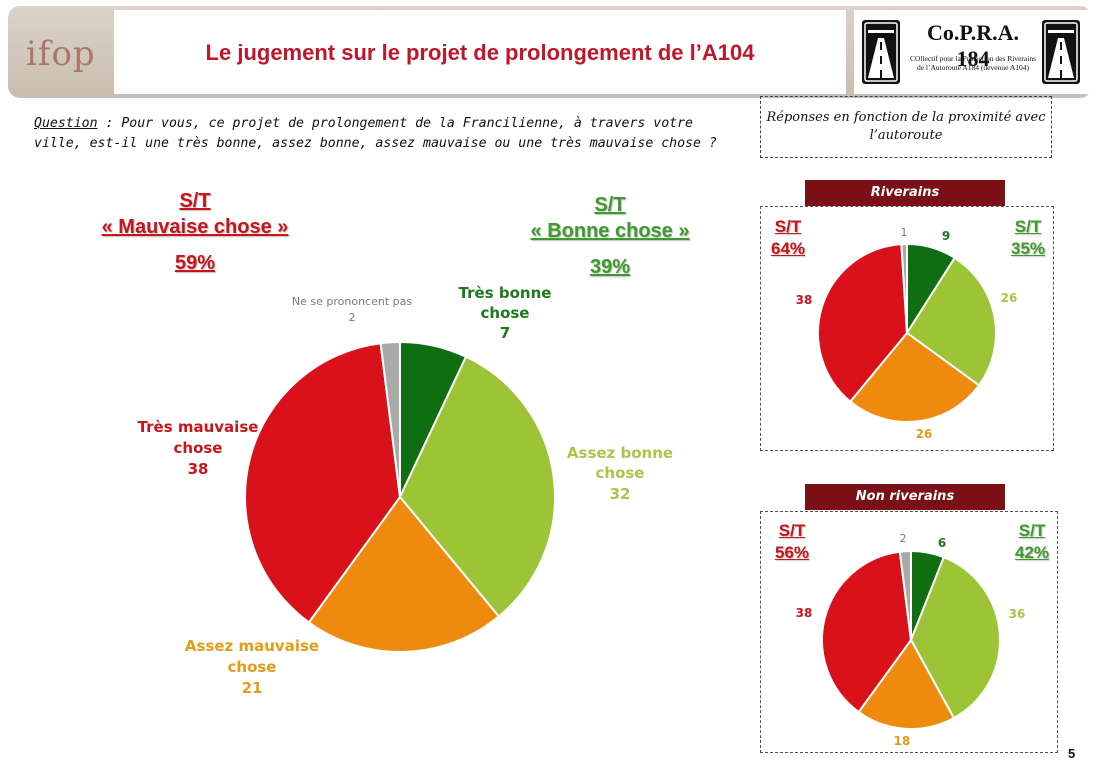 The height and width of the screenshot is (777, 1100). What do you see at coordinates (973, 45) in the screenshot?
I see `copra-name: Co.P.R.A. 184` at bounding box center [973, 45].